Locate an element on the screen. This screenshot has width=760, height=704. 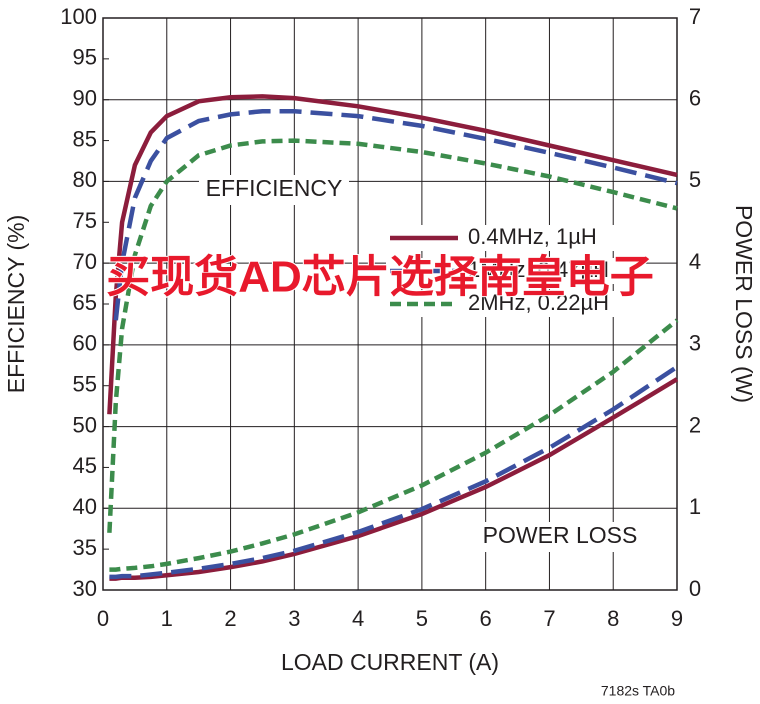
x-tick-label: 4 is located at coordinates (358, 618).